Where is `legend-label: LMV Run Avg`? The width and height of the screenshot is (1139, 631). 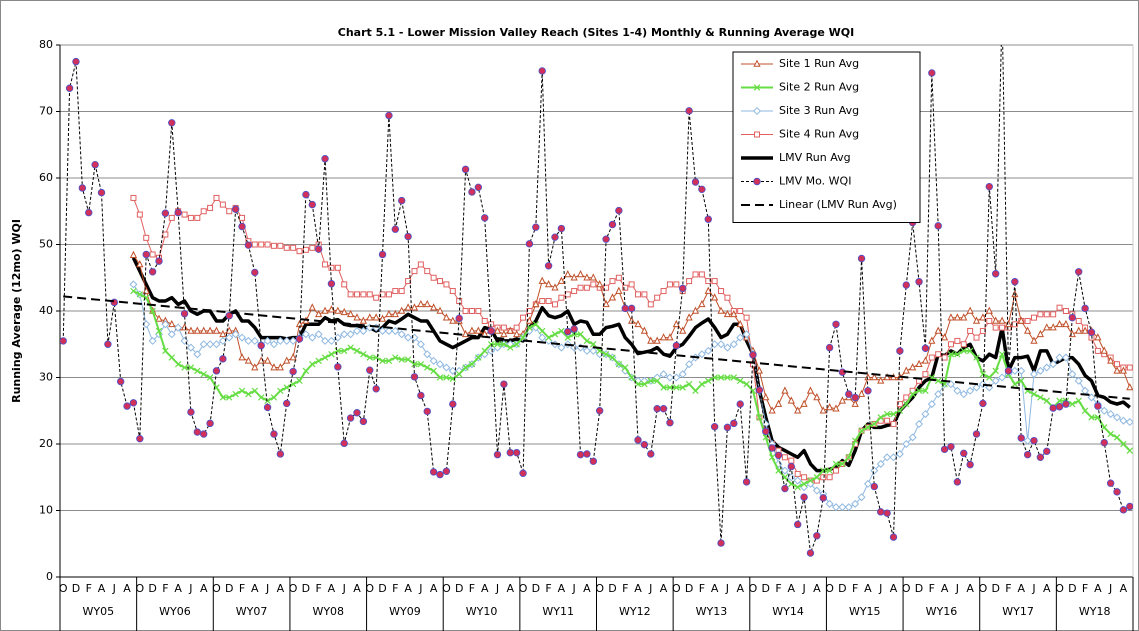
legend-label: LMV Run Avg is located at coordinates (815, 157).